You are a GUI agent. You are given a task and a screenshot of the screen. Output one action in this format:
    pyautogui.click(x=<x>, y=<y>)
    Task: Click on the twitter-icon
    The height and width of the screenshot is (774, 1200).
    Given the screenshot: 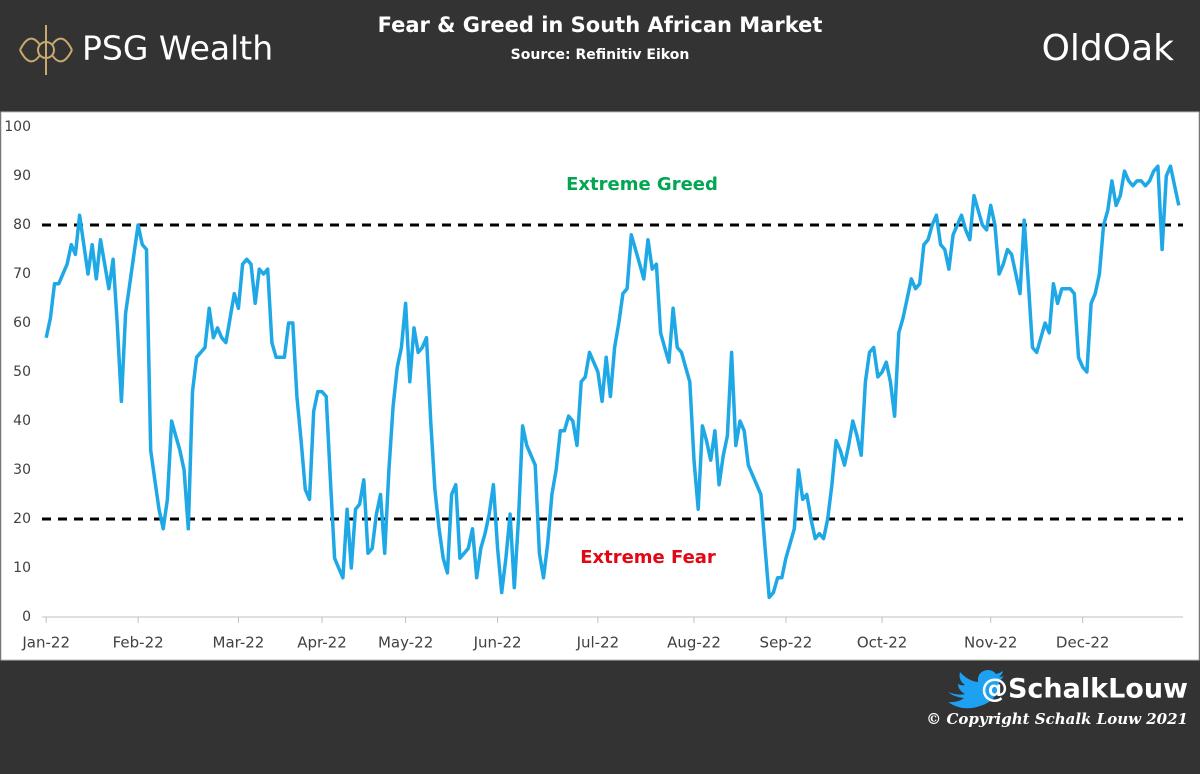 What is the action you would take?
    pyautogui.click(x=976, y=689)
    